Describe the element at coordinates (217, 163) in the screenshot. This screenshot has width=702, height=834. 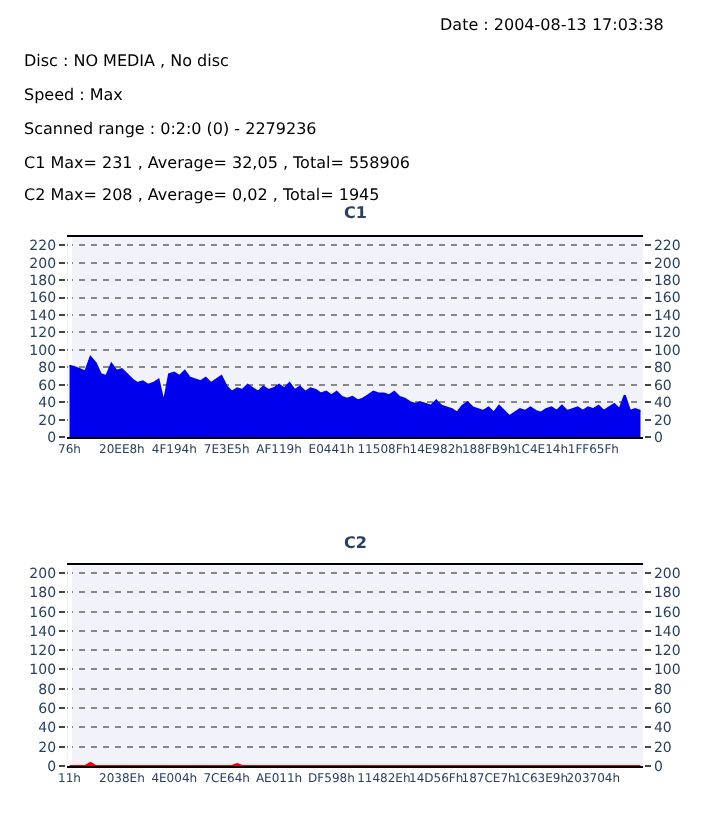
I see `text: C1 Max= 231 , Average= 32,05 , Total= 558906` at that location.